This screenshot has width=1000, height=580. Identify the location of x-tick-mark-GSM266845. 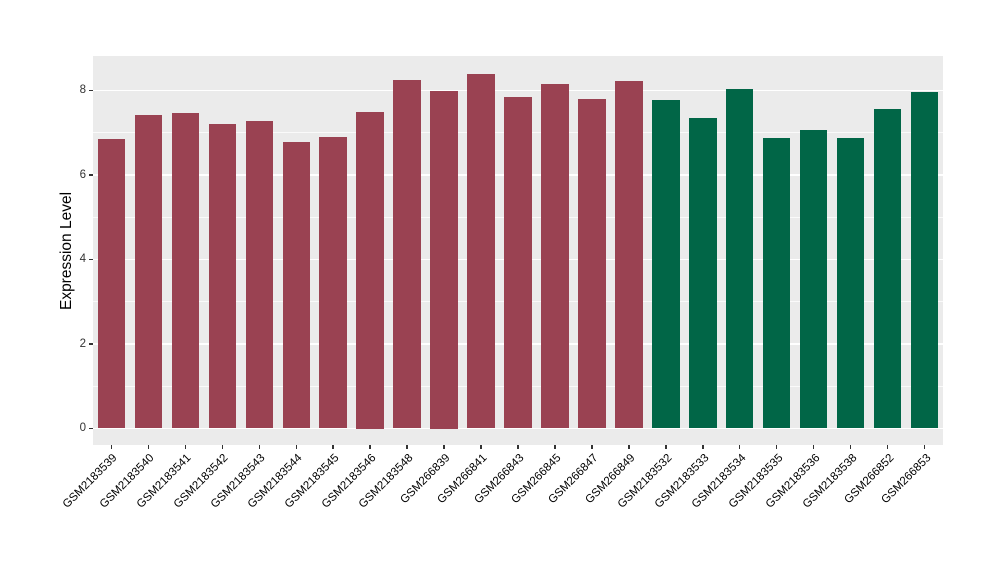
(555, 447).